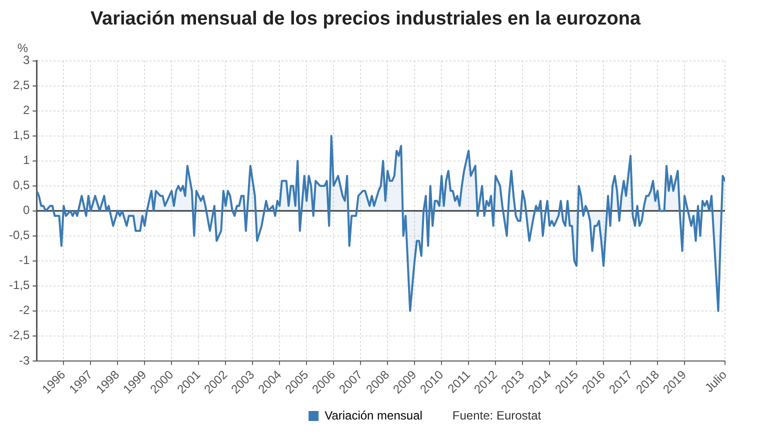  What do you see at coordinates (365, 19) in the screenshot?
I see `chart-title: Variación mensual de los precios industriales en la eurozona` at bounding box center [365, 19].